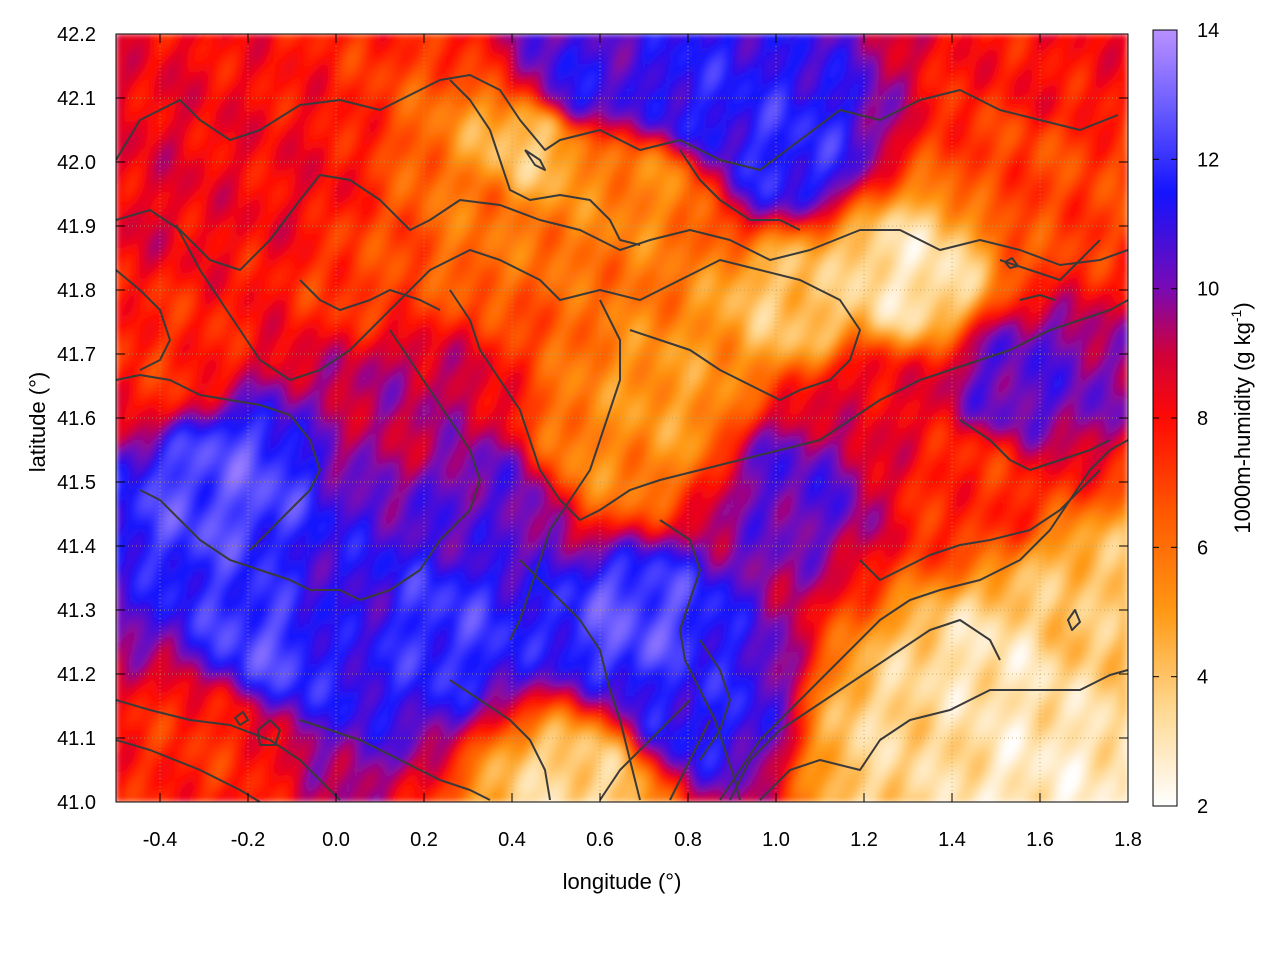 This screenshot has height=960, width=1280. I want to click on y-tick-label: 41.5, so click(76, 483).